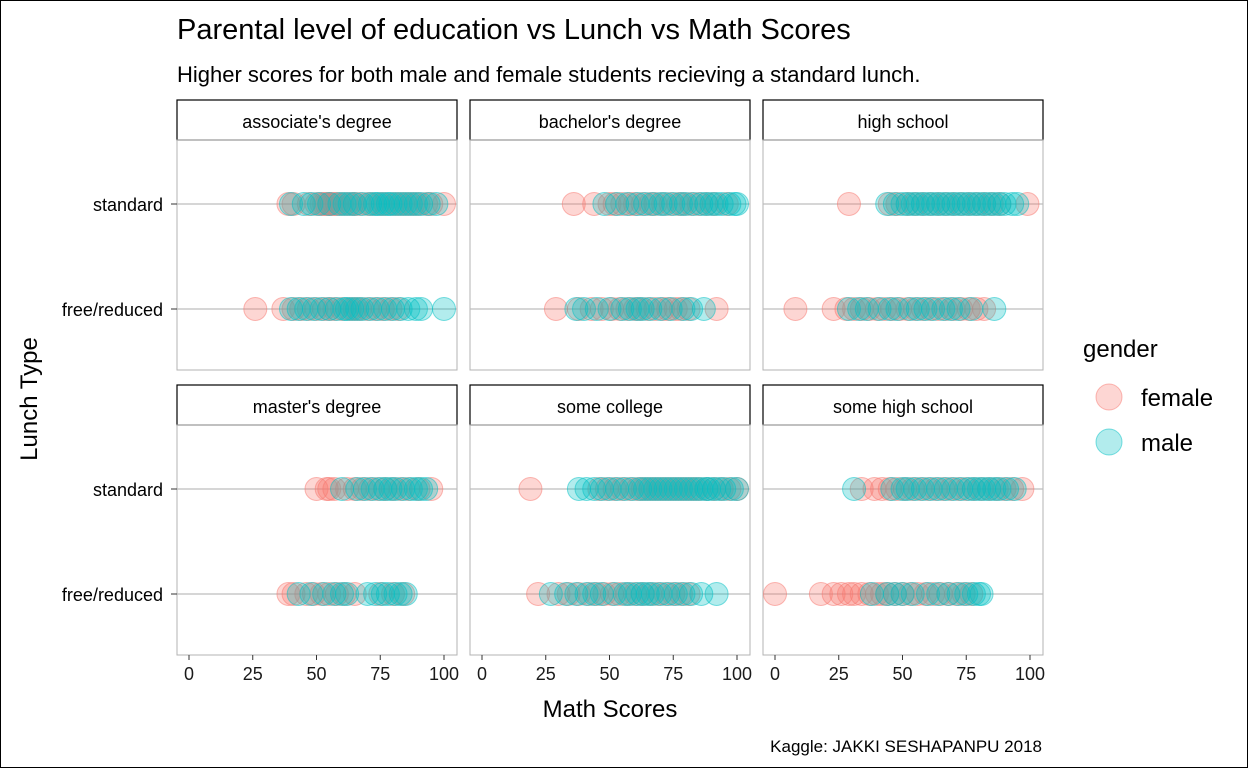 The image size is (1248, 769). I want to click on facet-strip, so click(903, 405).